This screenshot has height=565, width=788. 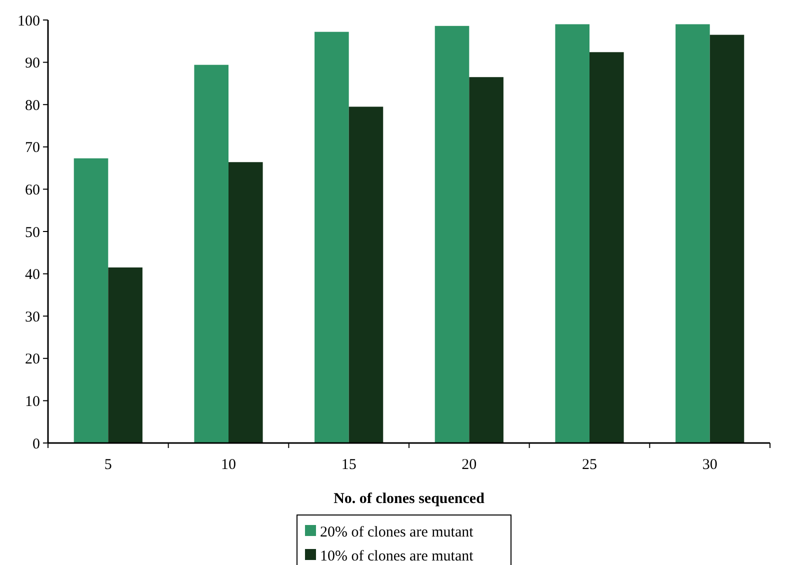 What do you see at coordinates (32, 148) in the screenshot?
I see `y-tick-label: 70` at bounding box center [32, 148].